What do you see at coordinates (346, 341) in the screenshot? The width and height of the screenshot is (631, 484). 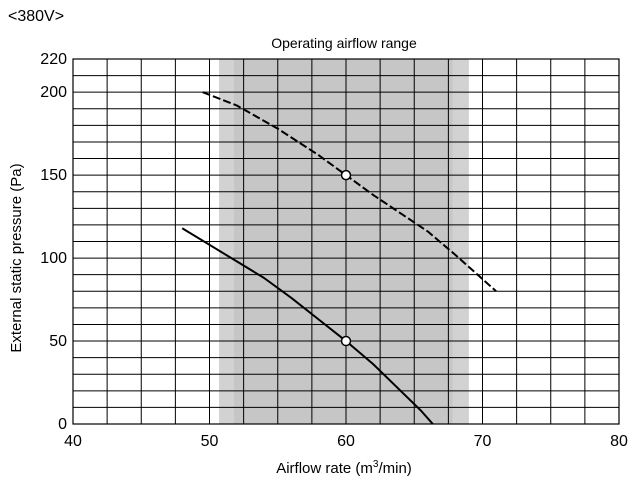 I see `solid-curve-marker` at bounding box center [346, 341].